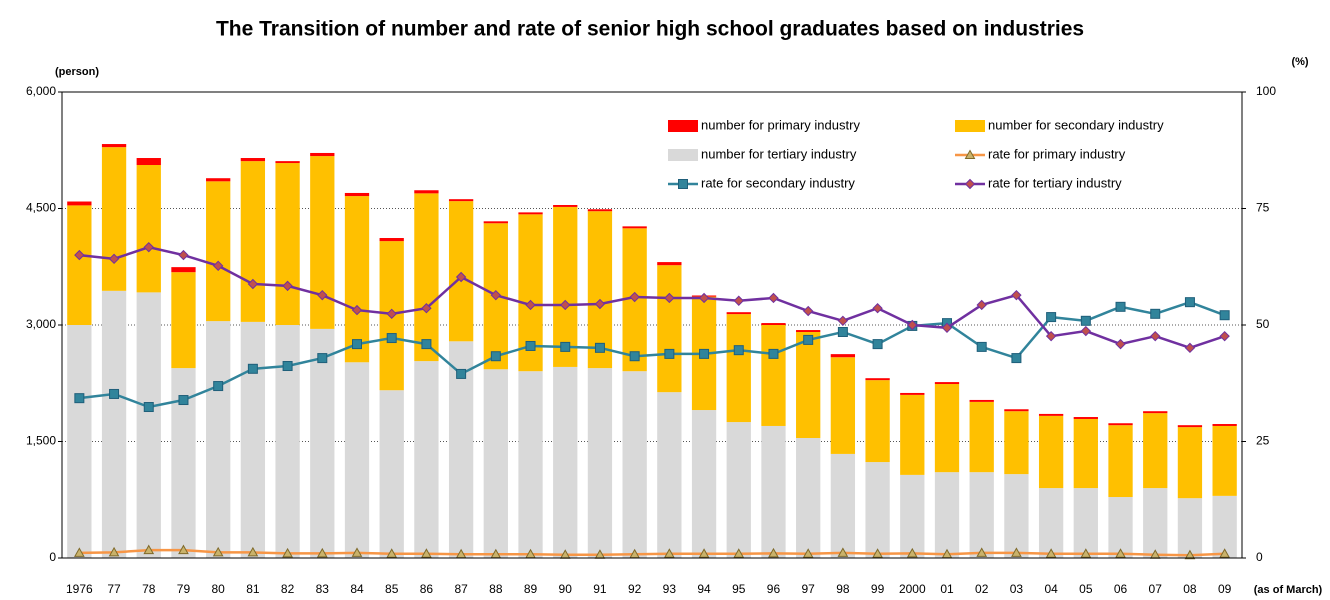 The image size is (1330, 600). I want to click on x-tick-label: 95, so click(739, 589).